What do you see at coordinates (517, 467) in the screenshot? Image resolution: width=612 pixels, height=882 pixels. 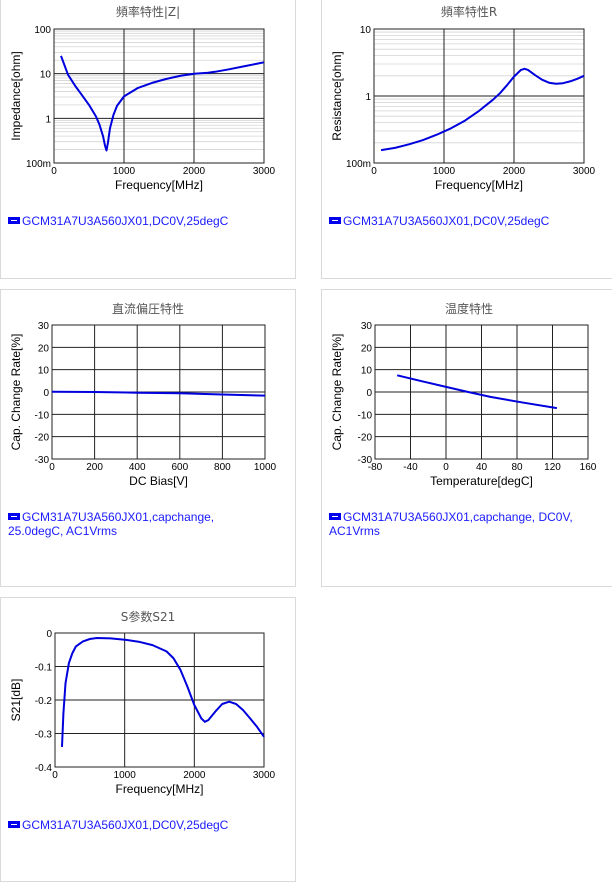 I see `x-tick-label: 80` at bounding box center [517, 467].